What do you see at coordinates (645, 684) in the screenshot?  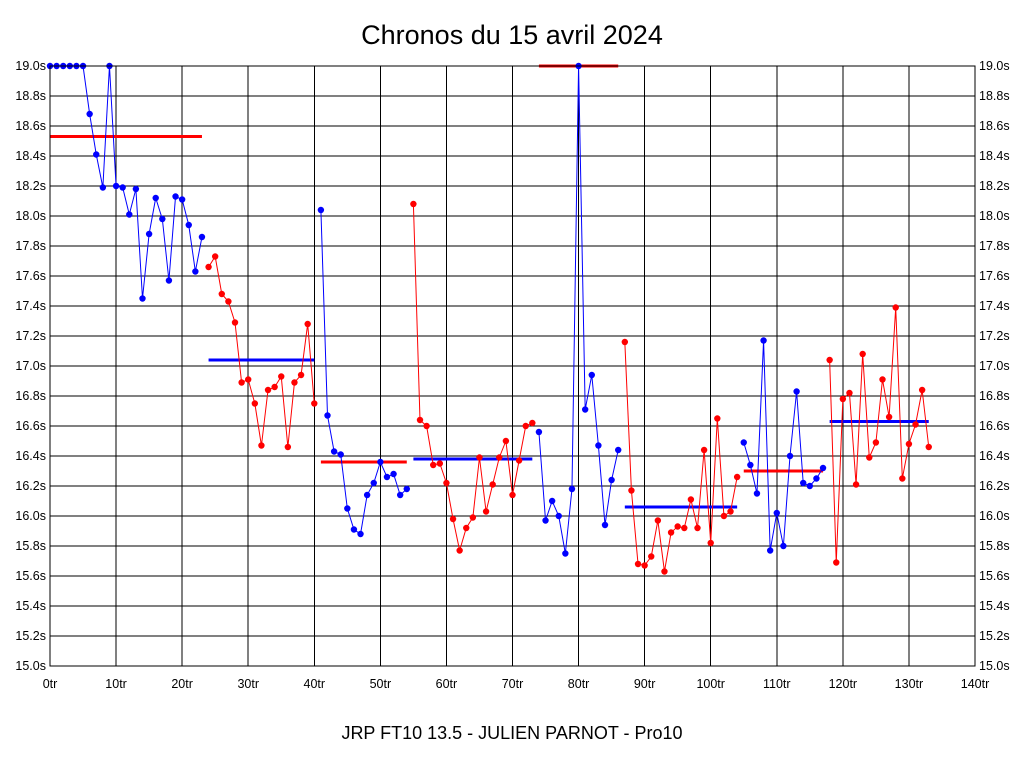 I see `x-tick-label: 90tr` at bounding box center [645, 684].